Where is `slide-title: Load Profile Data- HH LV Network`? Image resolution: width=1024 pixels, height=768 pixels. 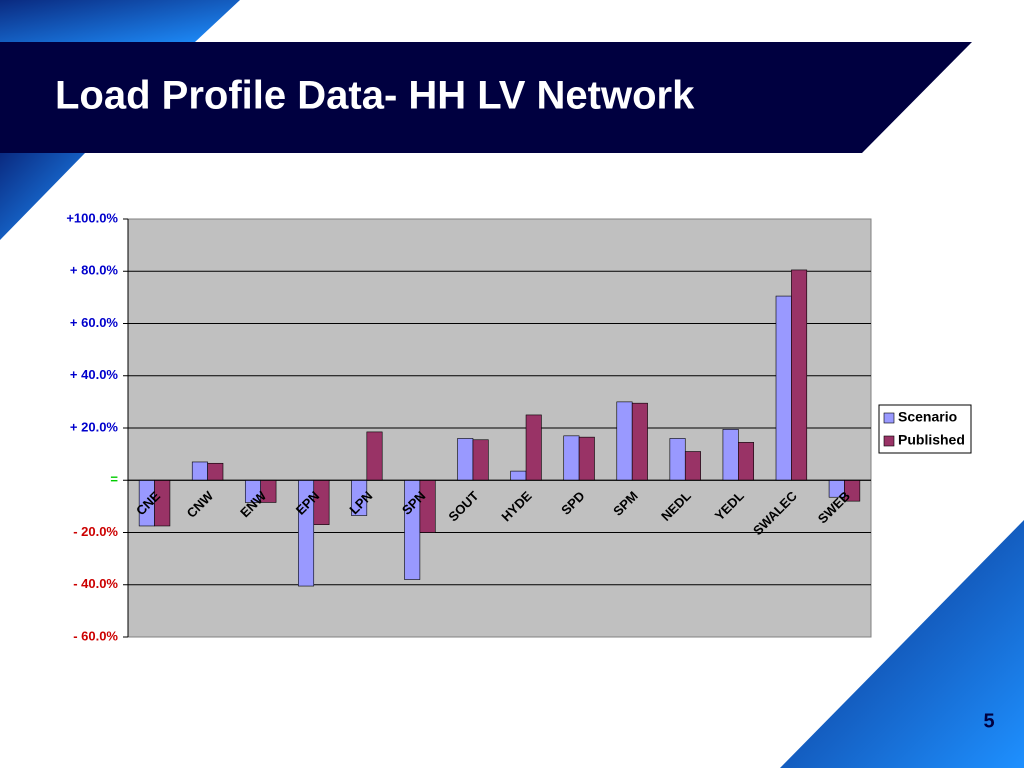 slide-title: Load Profile Data- HH LV Network is located at coordinates (375, 96).